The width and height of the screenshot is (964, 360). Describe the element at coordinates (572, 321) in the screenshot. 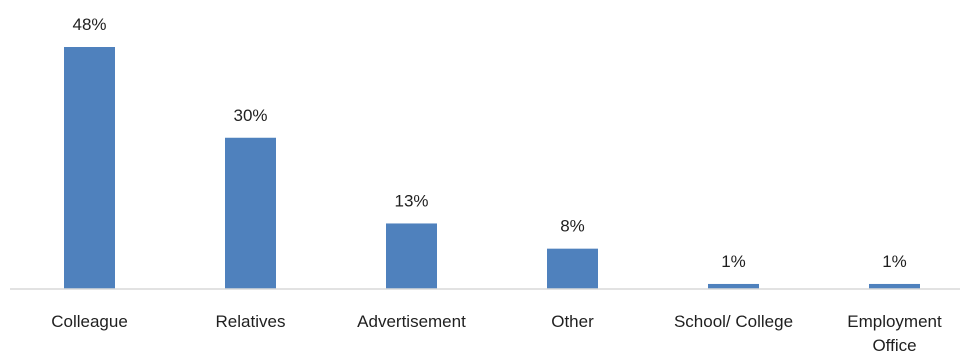

I see `category-label: Other` at that location.